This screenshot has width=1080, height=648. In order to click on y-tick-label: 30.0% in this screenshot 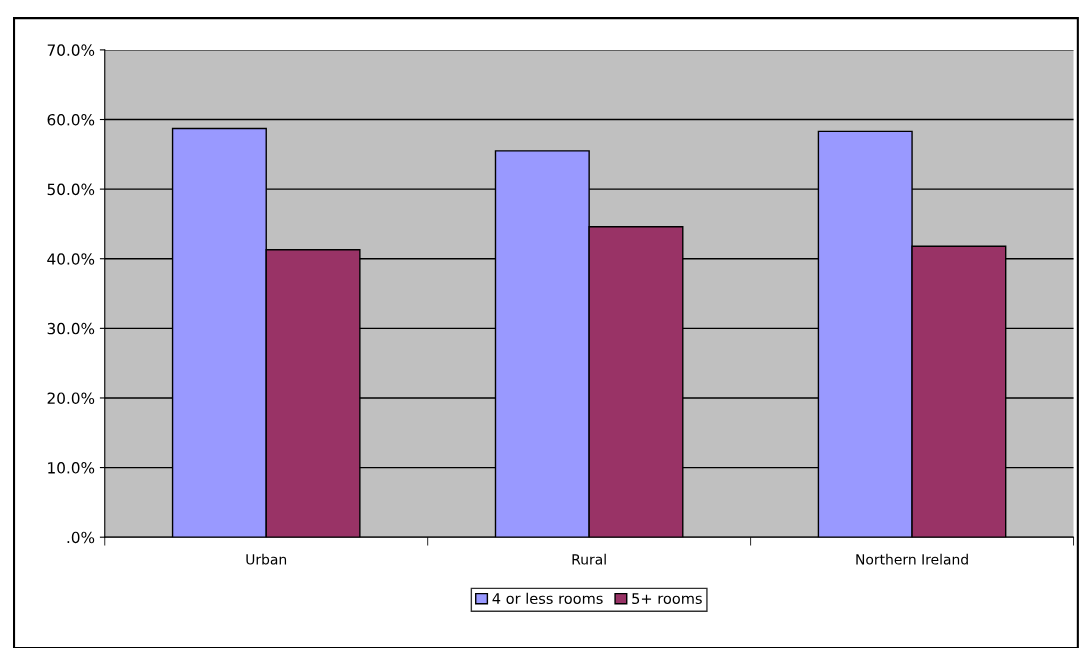, I will do `click(71, 328)`.